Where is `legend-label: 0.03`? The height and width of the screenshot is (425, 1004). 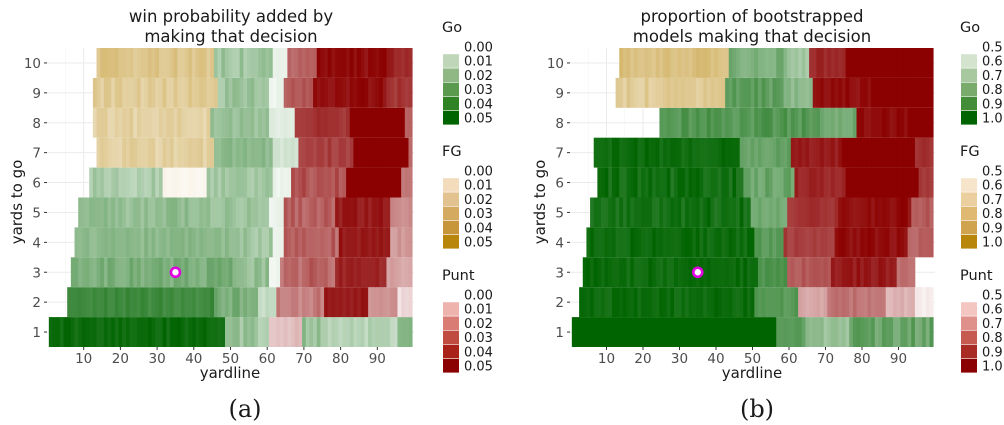
legend-label: 0.03 is located at coordinates (478, 338).